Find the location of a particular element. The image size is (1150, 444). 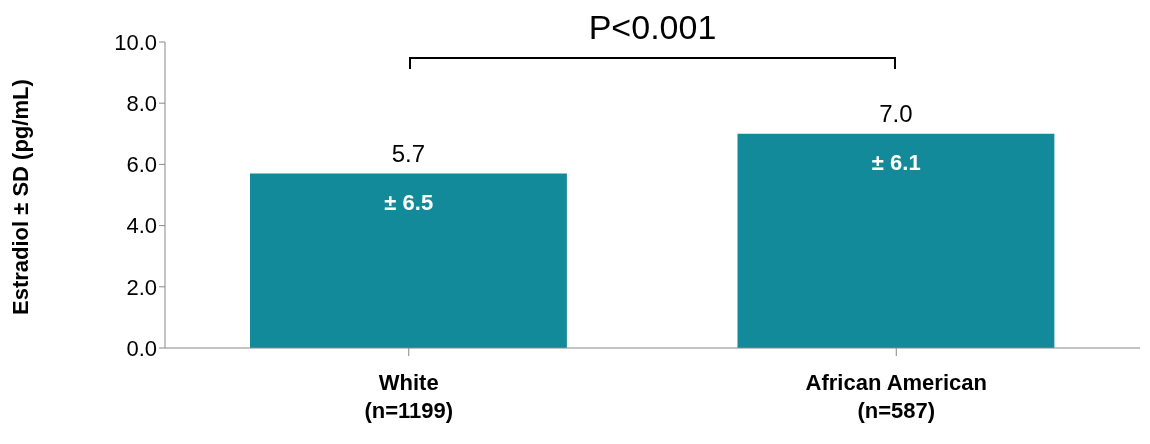

y-axis-title: Estradiol ± SD (pg/mL) is located at coordinates (20, 197).